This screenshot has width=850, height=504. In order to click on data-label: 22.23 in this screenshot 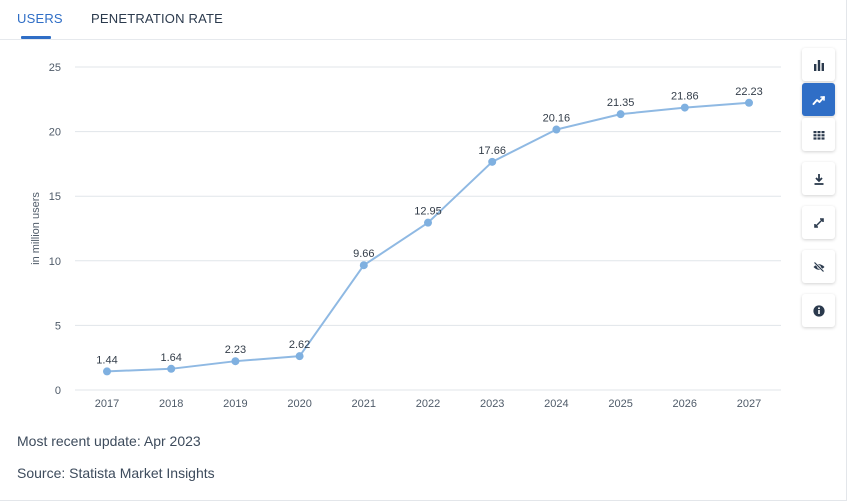, I will do `click(749, 92)`.